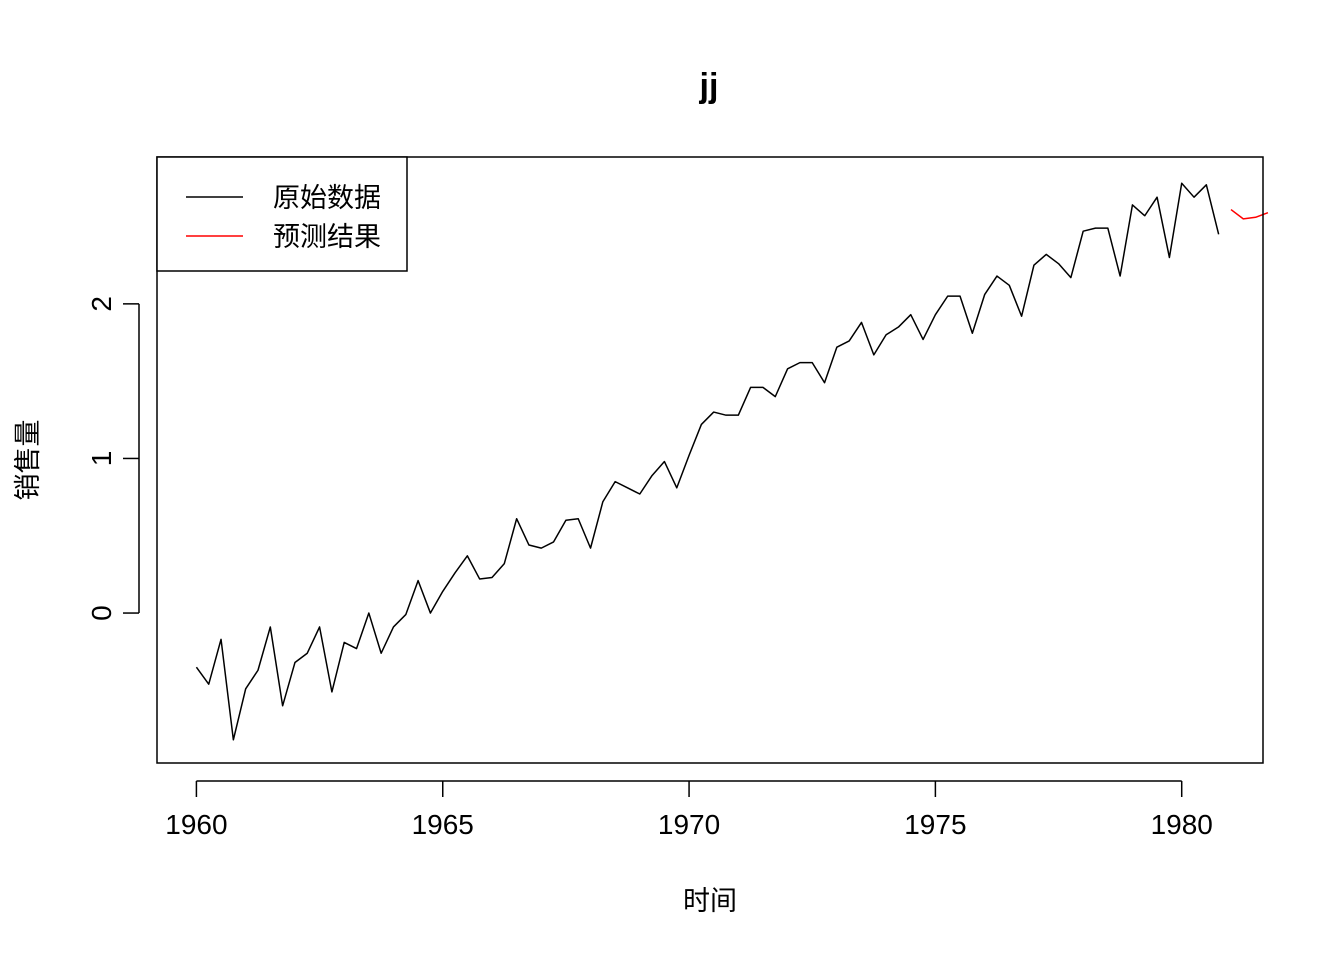 The height and width of the screenshot is (960, 1344). What do you see at coordinates (709, 86) in the screenshot?
I see `chart-title: jj` at bounding box center [709, 86].